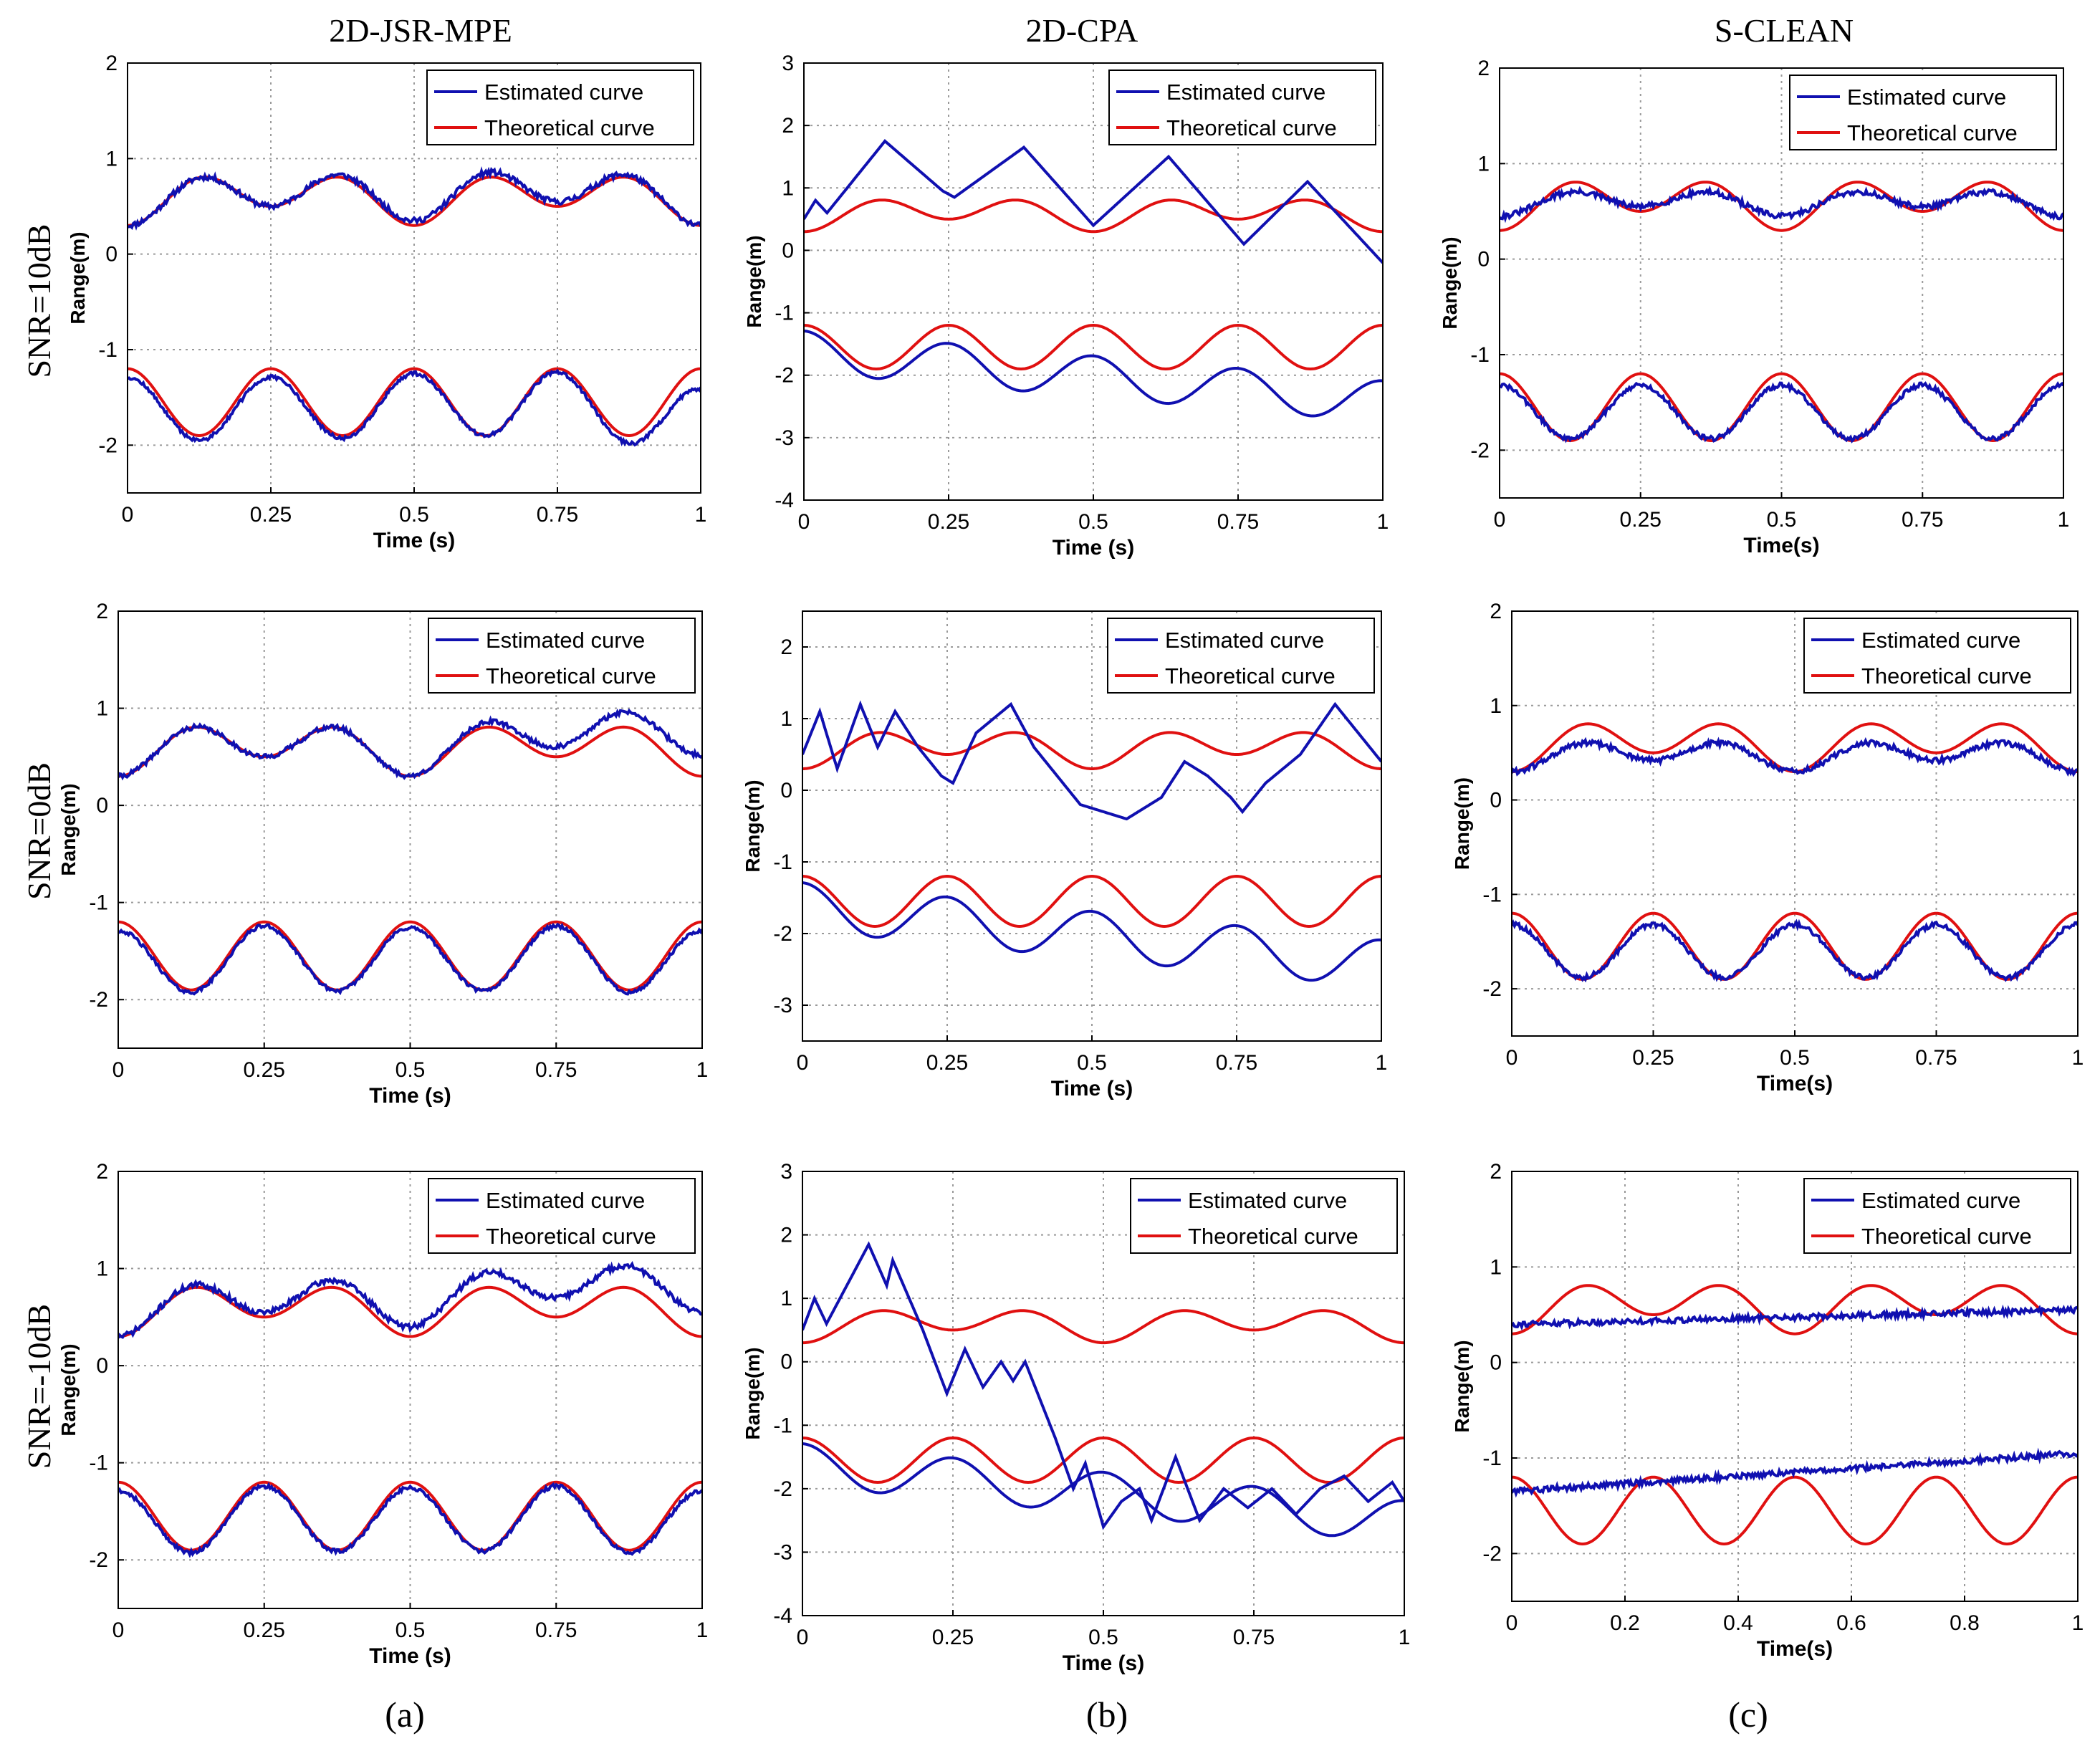  Describe the element at coordinates (782, 1005) in the screenshot. I see `y-tick-label: -3` at that location.